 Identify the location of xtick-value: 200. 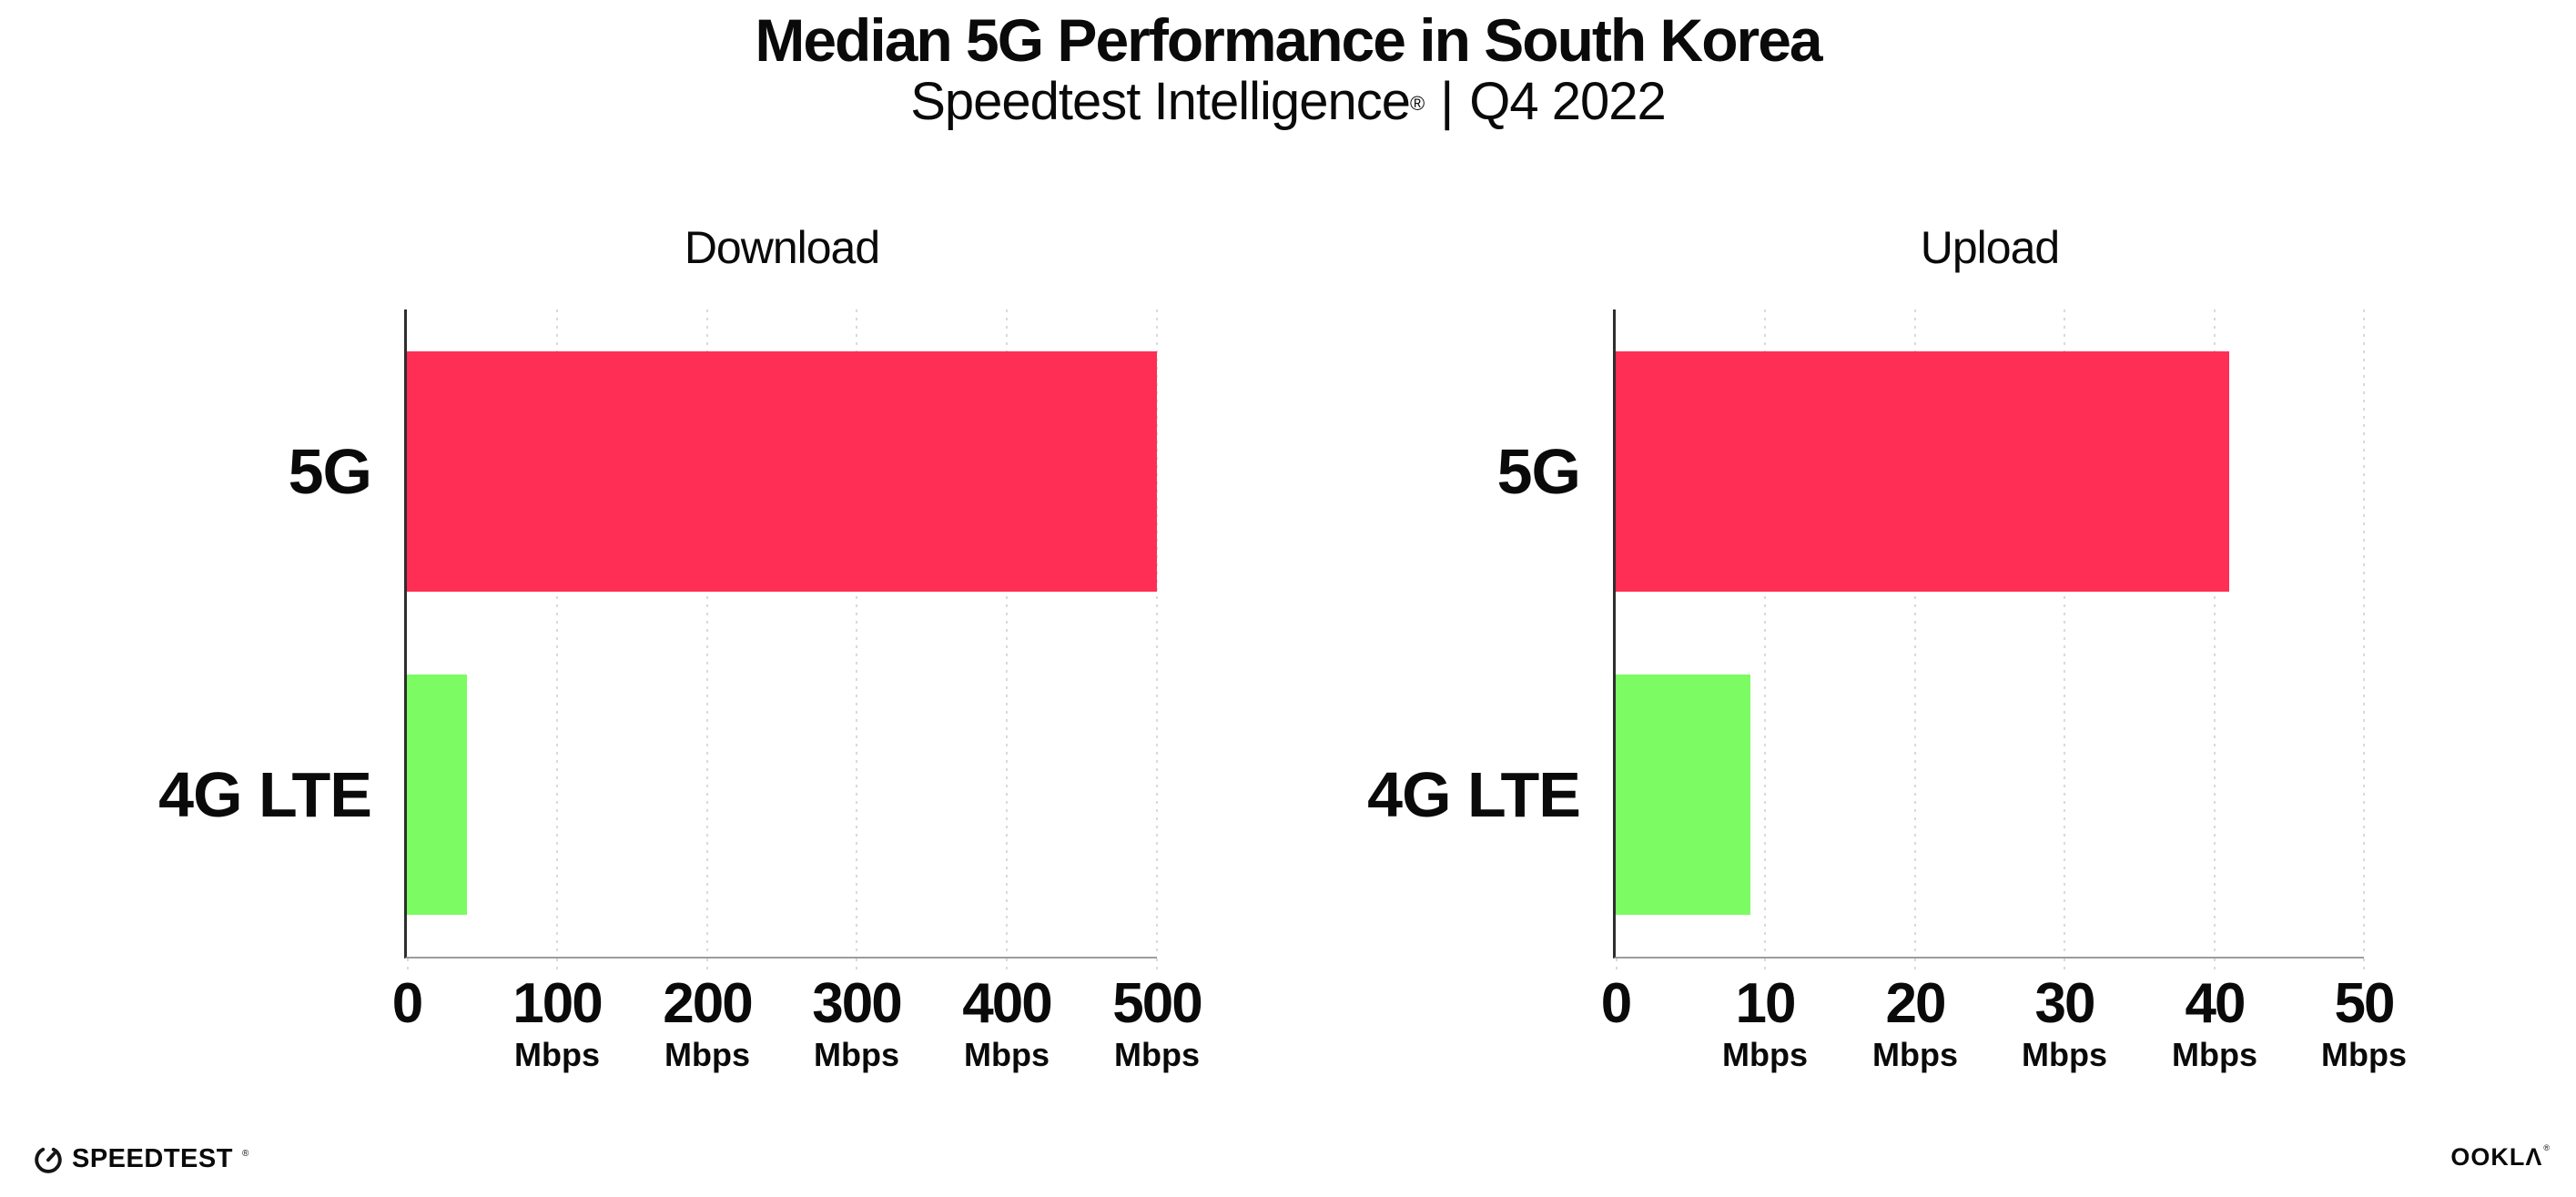
(708, 1004).